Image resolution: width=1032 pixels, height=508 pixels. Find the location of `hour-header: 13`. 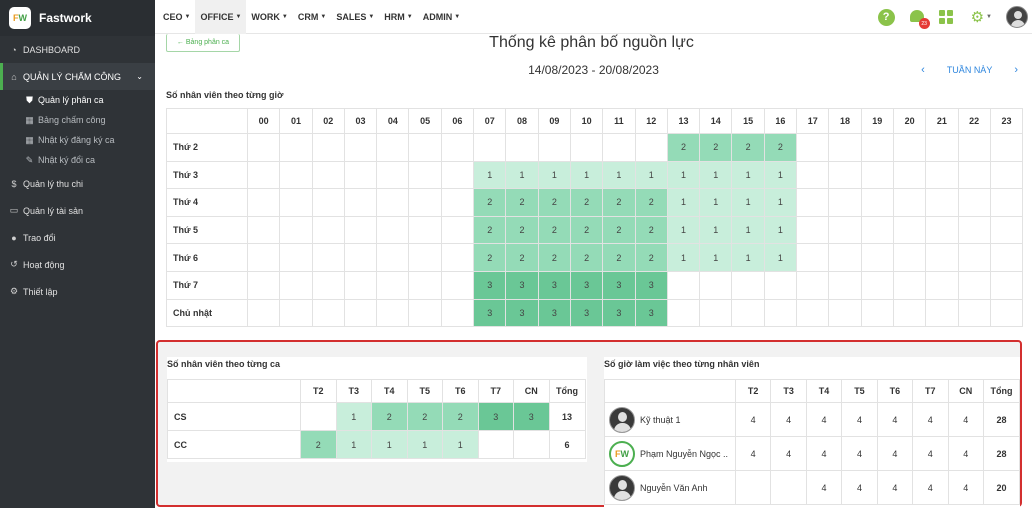

hour-header: 13 is located at coordinates (683, 121).